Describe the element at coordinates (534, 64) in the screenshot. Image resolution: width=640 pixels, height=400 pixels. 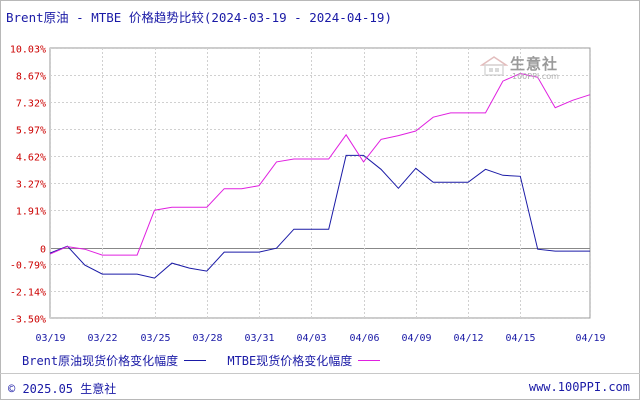
I see `watermark-name: 生意社` at that location.